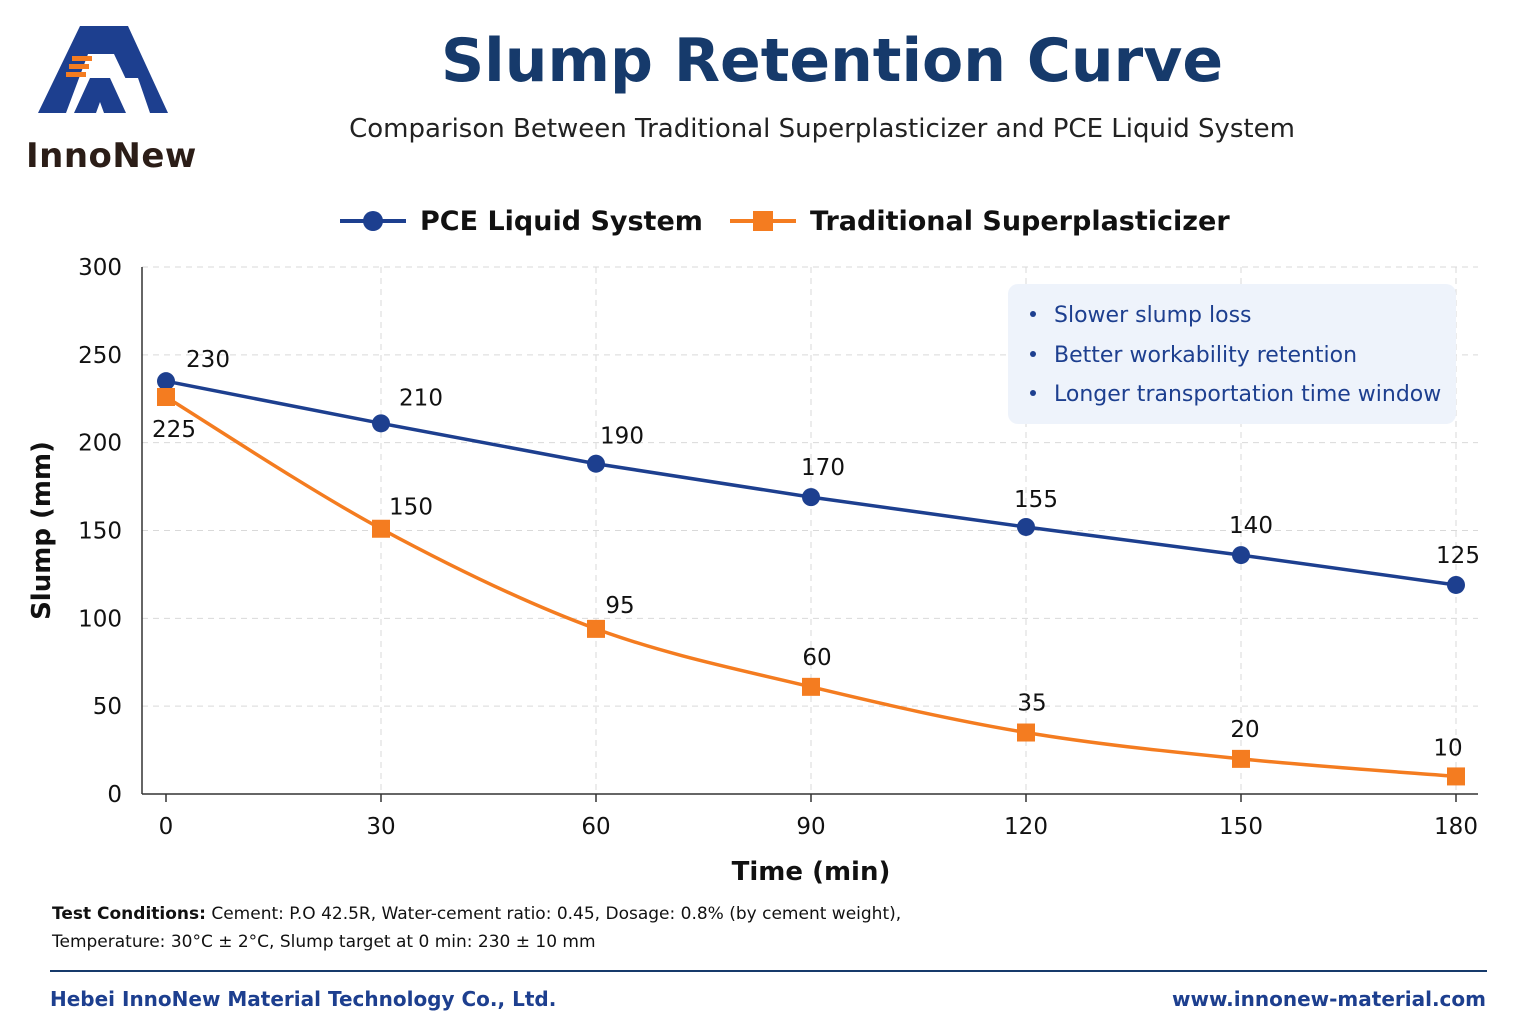  I want to click on y-tick-label: 250, so click(100, 356).